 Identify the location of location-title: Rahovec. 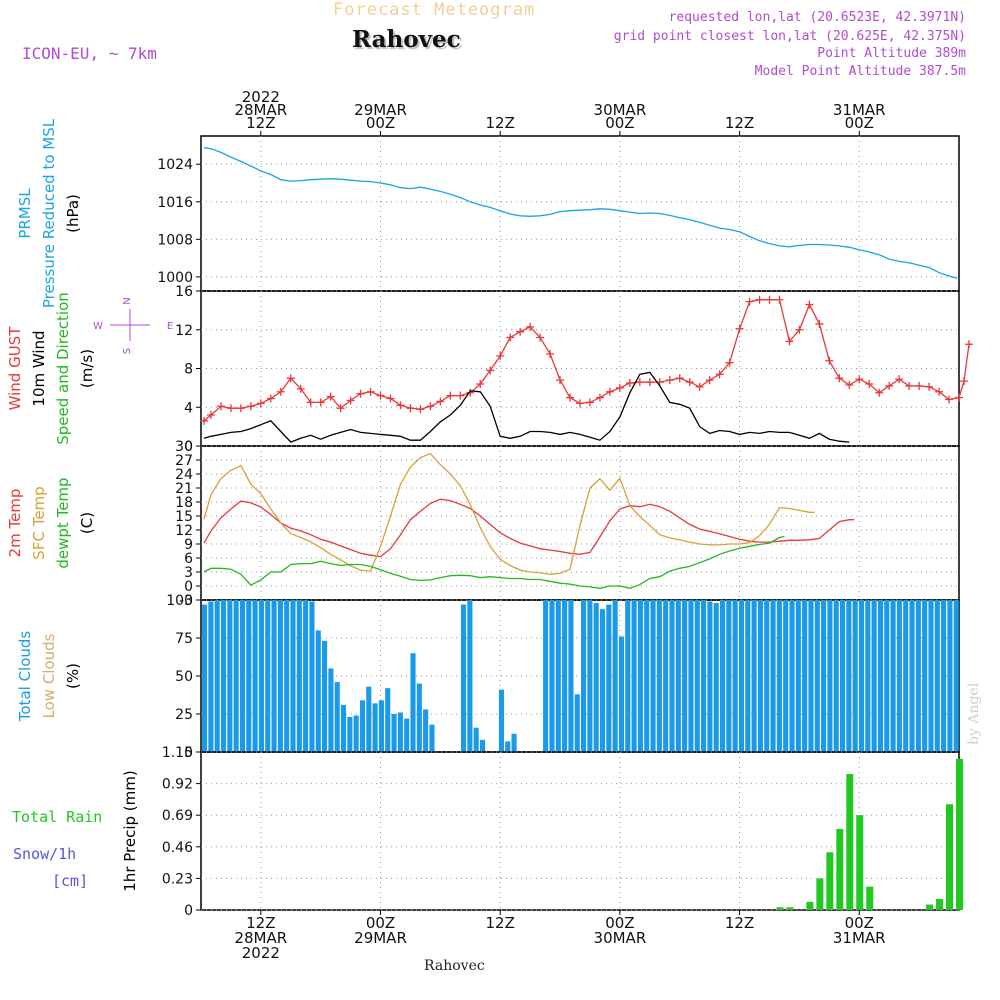
(406, 39).